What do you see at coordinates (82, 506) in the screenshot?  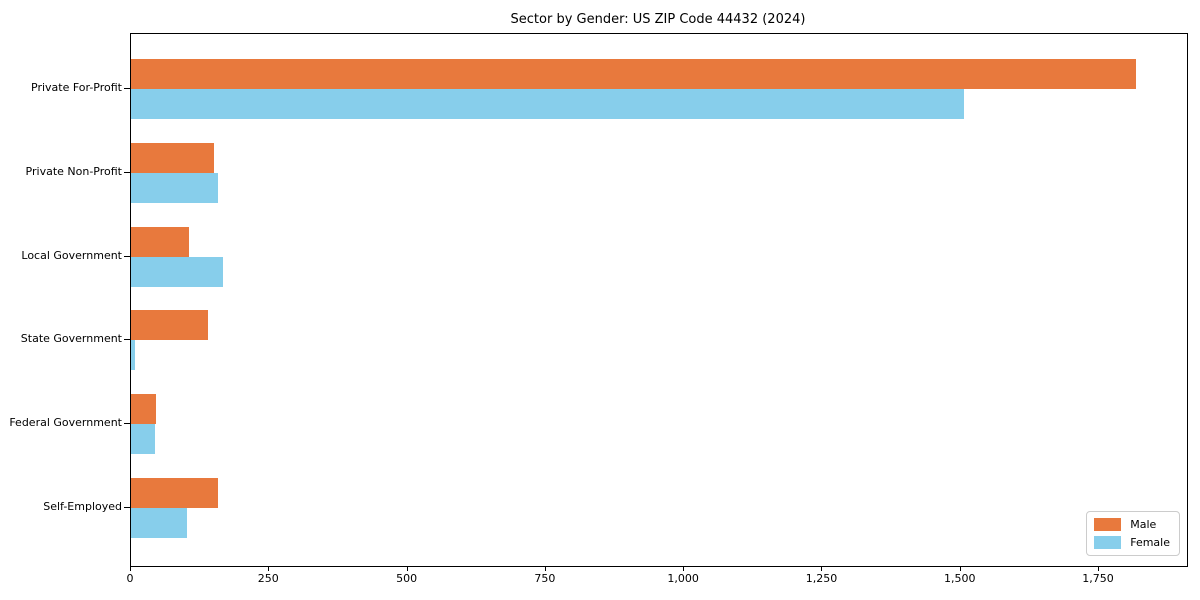 I see `y-tick-label-self-employed: Self-Employed` at bounding box center [82, 506].